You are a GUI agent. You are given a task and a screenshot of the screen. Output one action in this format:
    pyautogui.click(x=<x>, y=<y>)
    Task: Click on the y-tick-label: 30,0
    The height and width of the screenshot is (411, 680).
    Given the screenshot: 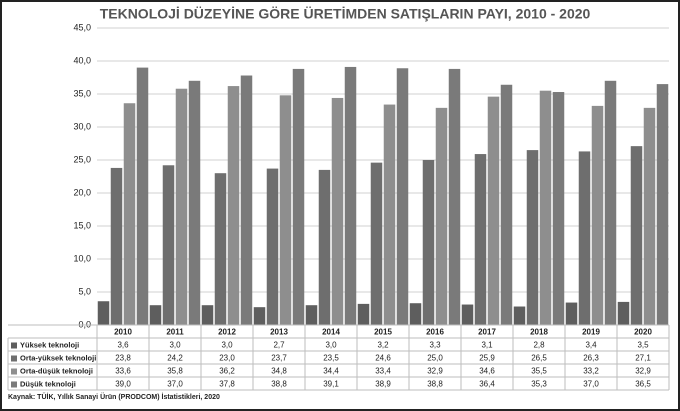 What is the action you would take?
    pyautogui.click(x=82, y=126)
    